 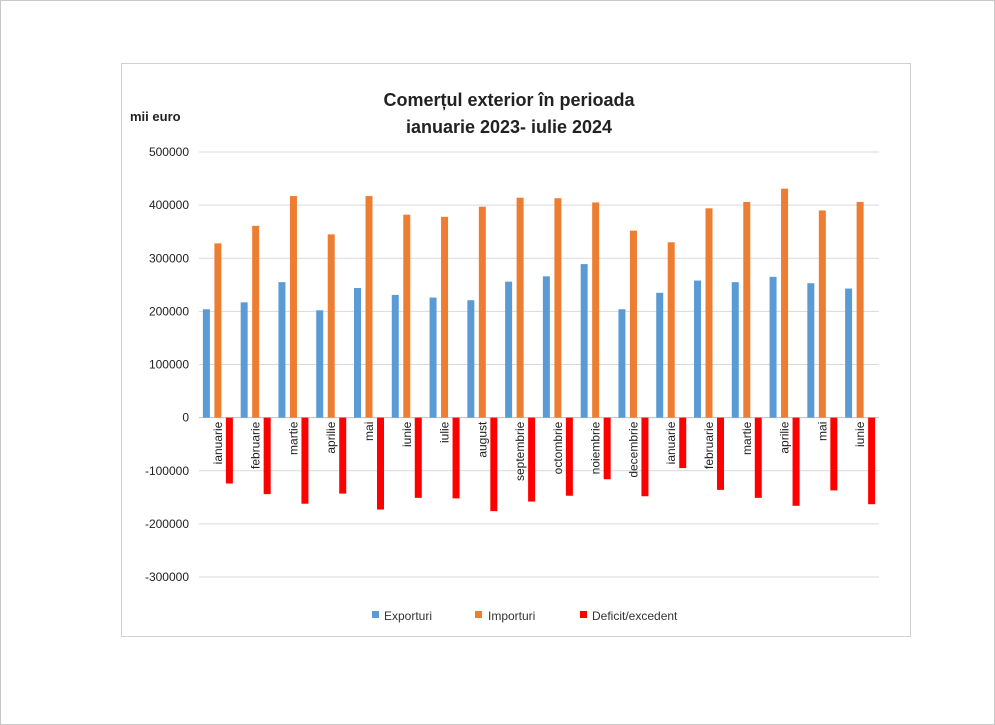 I want to click on category-label: noiembrie, so click(x=596, y=447).